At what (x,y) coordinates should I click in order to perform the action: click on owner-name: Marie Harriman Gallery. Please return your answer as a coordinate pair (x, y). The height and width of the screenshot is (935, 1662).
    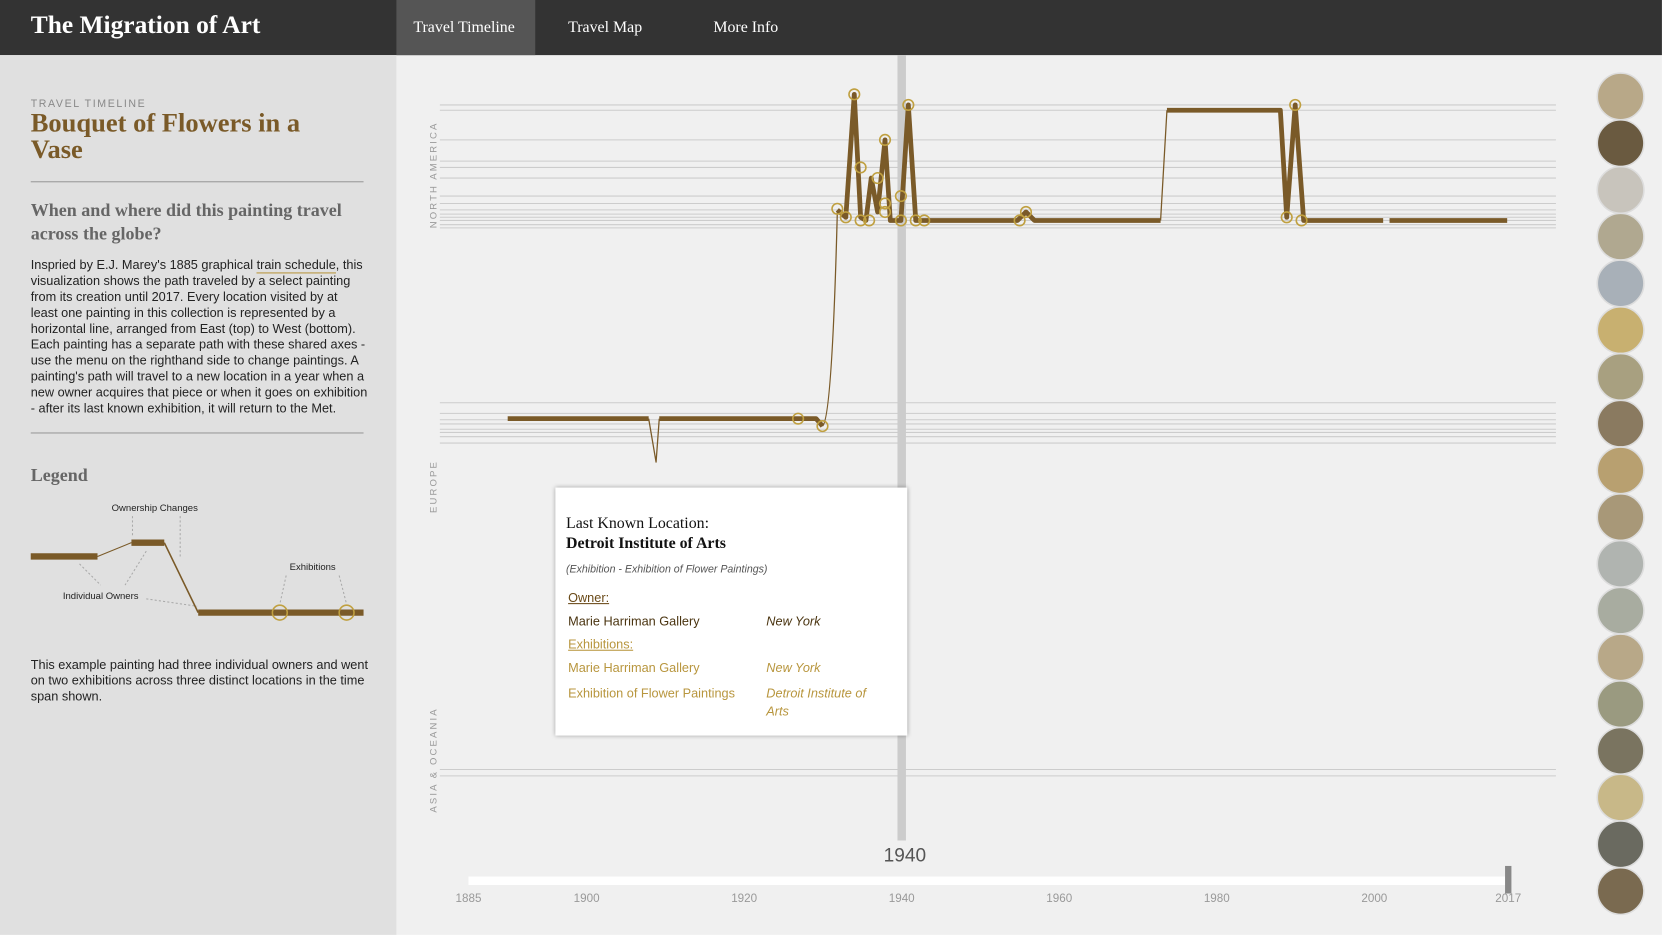
    Looking at the image, I should click on (634, 621).